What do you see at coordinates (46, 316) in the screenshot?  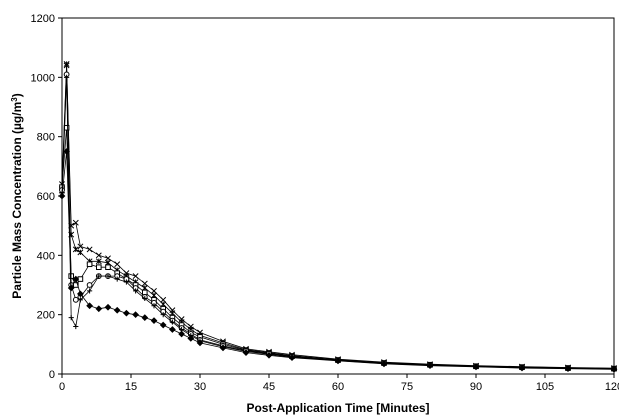 I see `y-tick-label: 200` at bounding box center [46, 316].